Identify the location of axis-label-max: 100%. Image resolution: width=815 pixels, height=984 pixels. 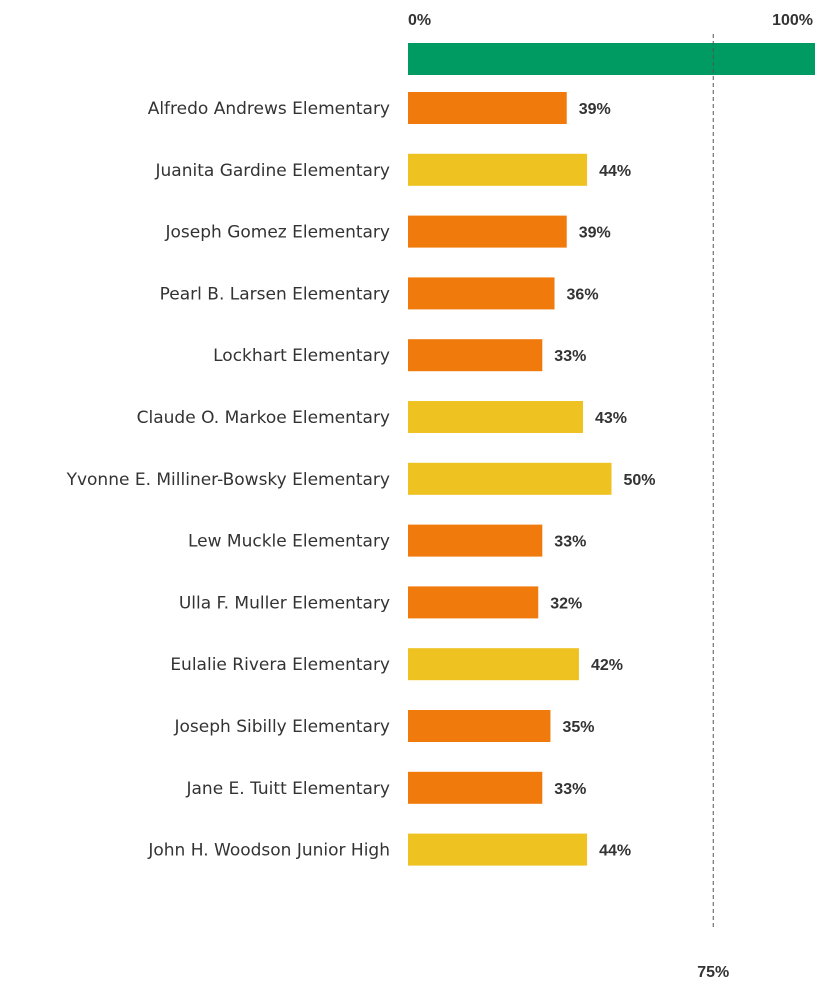
(792, 20).